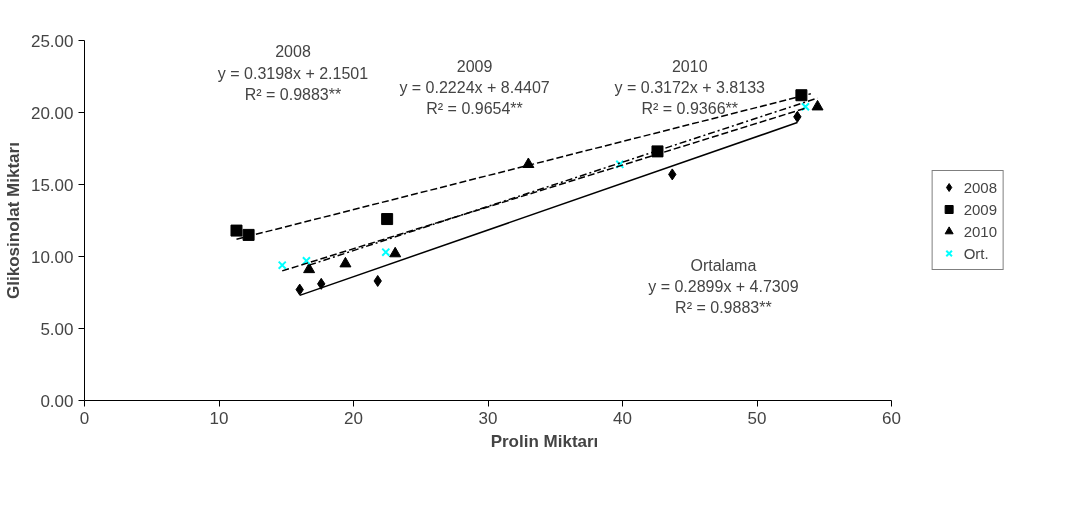 This screenshot has height=520, width=1088. What do you see at coordinates (52, 113) in the screenshot?
I see `y-tick-label: 20.00` at bounding box center [52, 113].